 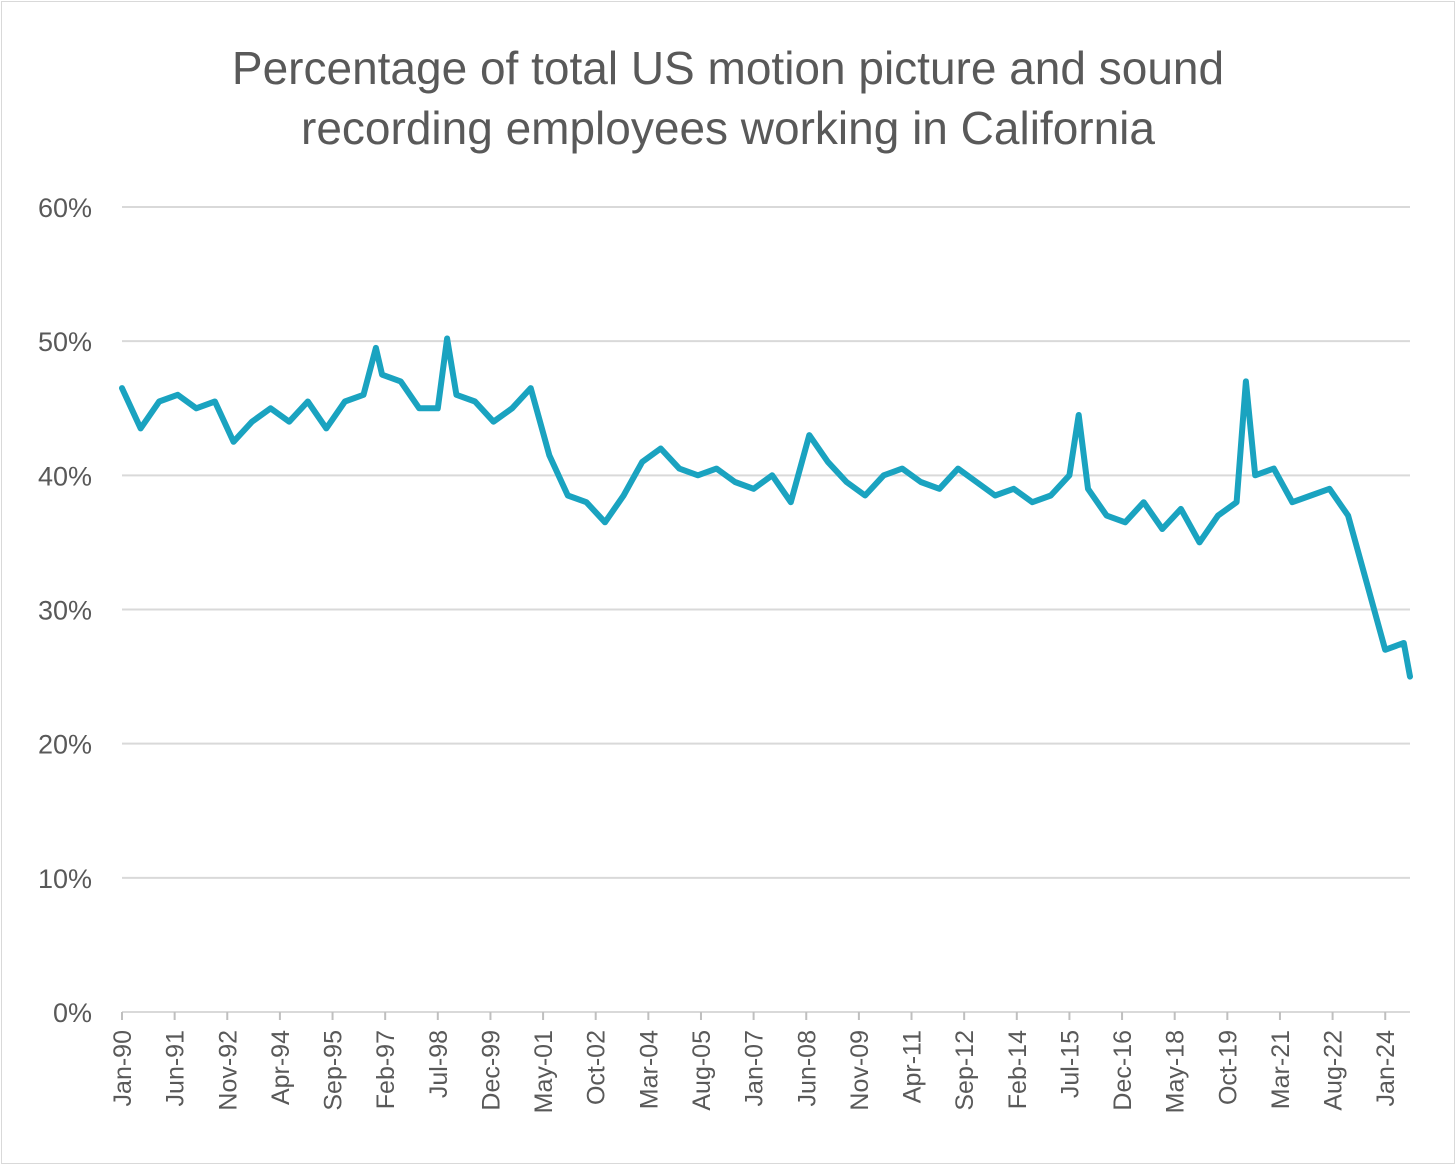 What do you see at coordinates (913, 1066) in the screenshot?
I see `x-tick-label: Apr-11` at bounding box center [913, 1066].